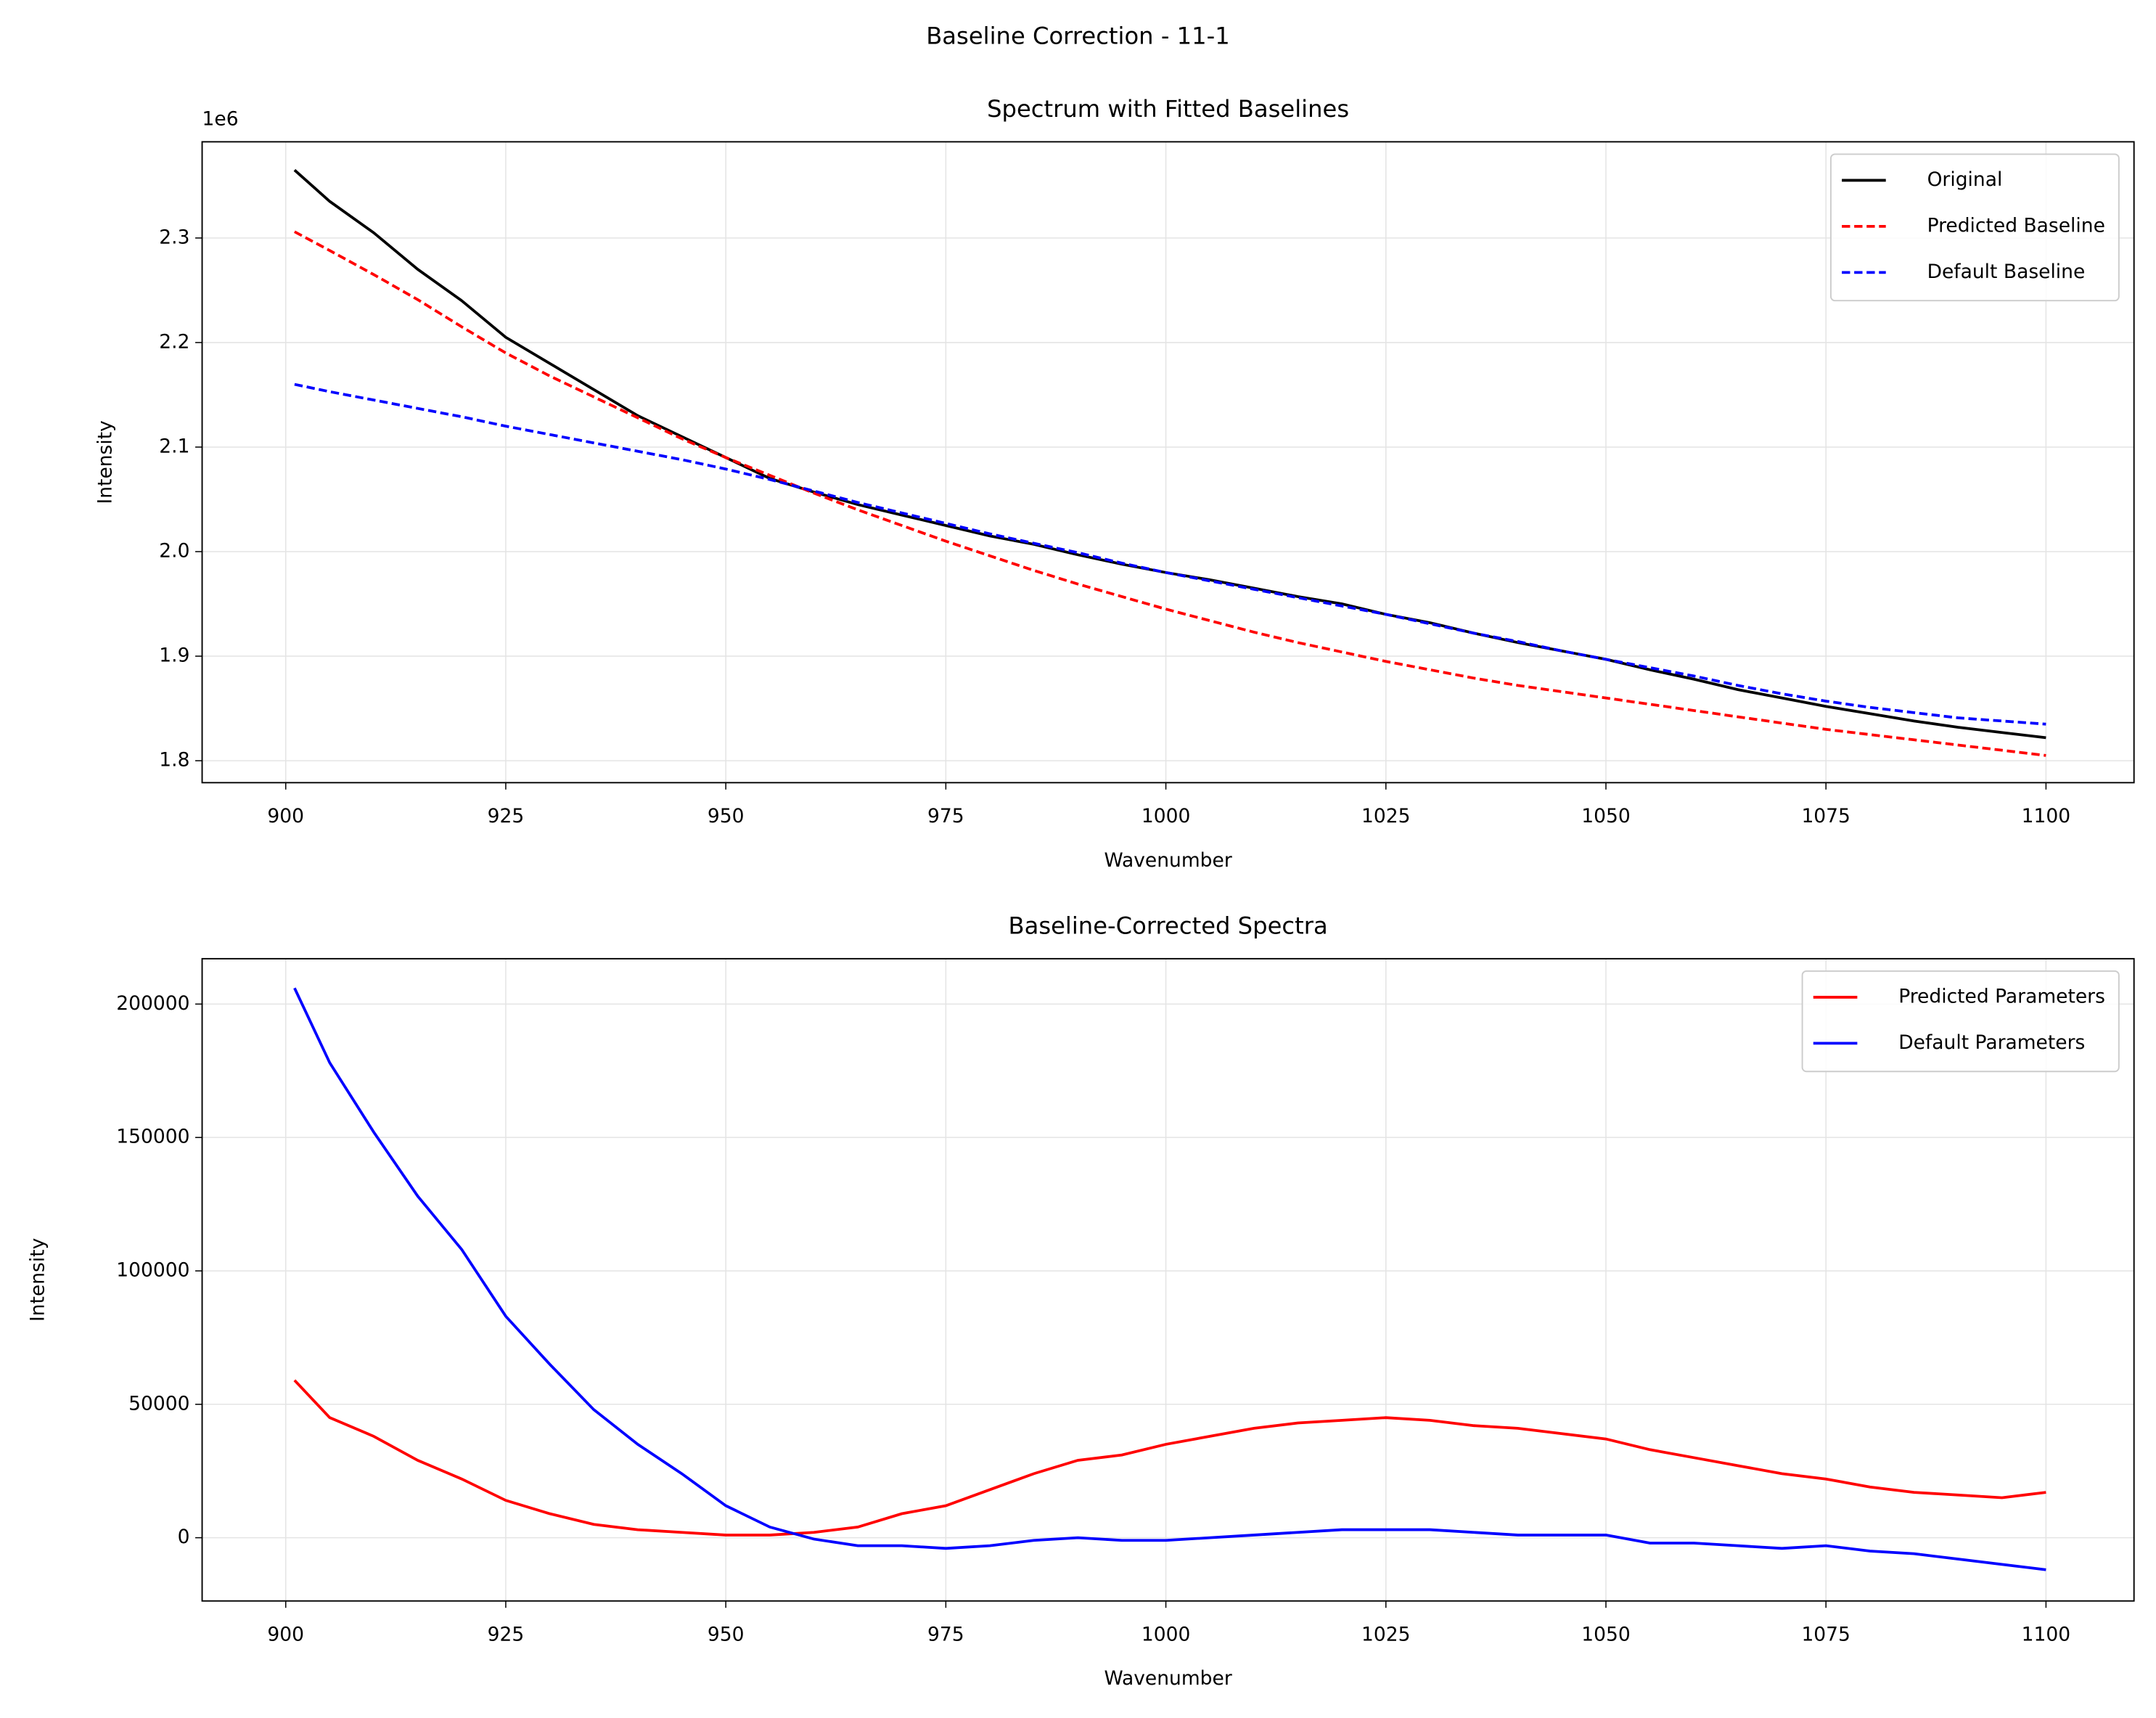 The width and height of the screenshot is (2156, 1718). Describe the element at coordinates (1168, 926) in the screenshot. I see `axes-title: Baseline-Corrected Spectra` at that location.